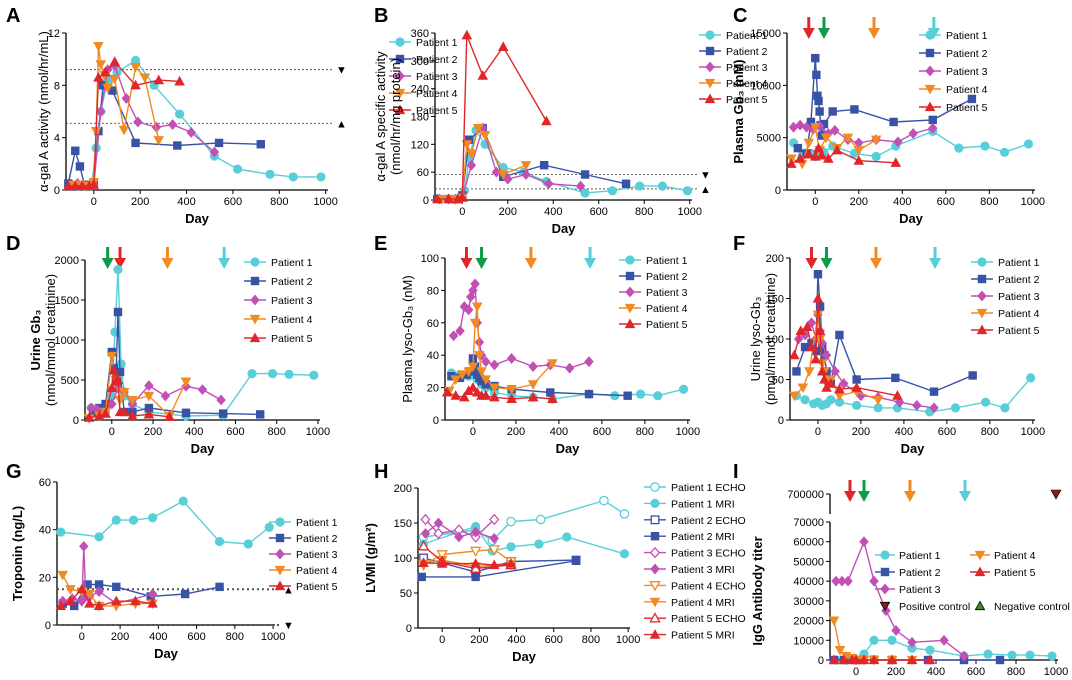  I want to click on y-axis-title: Urine lyso-Gb₃, so click(755, 339).